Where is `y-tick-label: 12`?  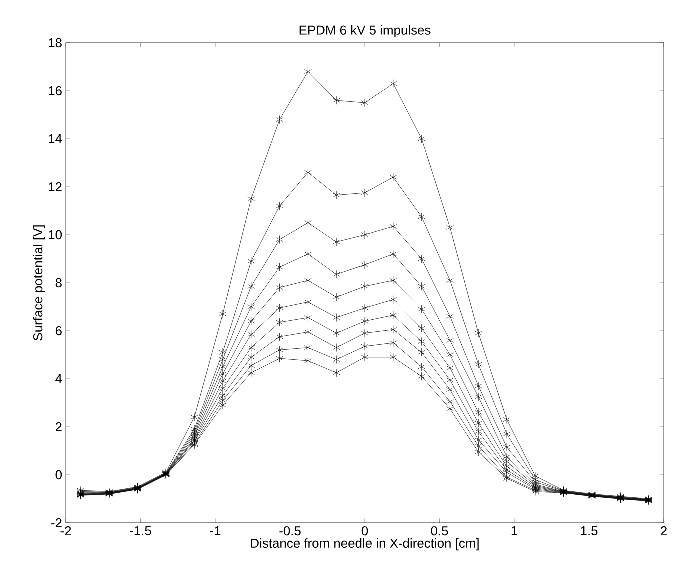 y-tick-label: 12 is located at coordinates (55, 187).